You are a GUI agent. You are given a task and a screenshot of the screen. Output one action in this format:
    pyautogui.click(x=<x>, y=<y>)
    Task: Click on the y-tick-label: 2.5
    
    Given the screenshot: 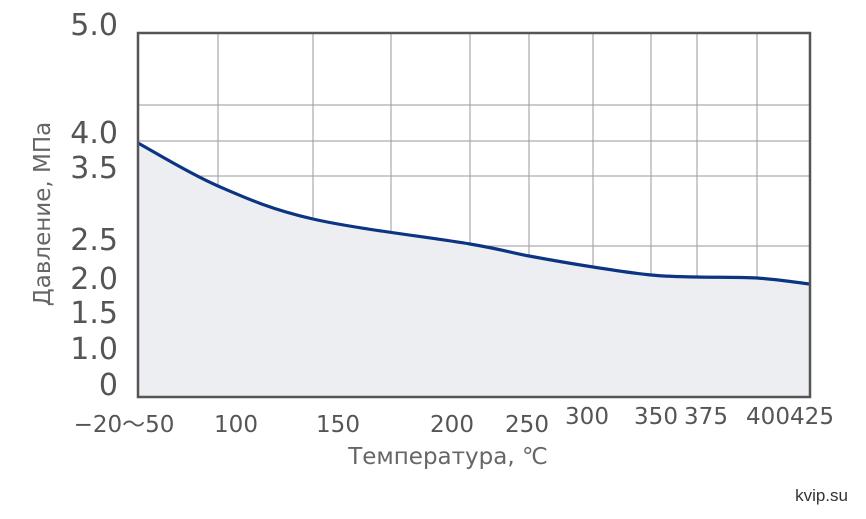 What is the action you would take?
    pyautogui.click(x=94, y=240)
    